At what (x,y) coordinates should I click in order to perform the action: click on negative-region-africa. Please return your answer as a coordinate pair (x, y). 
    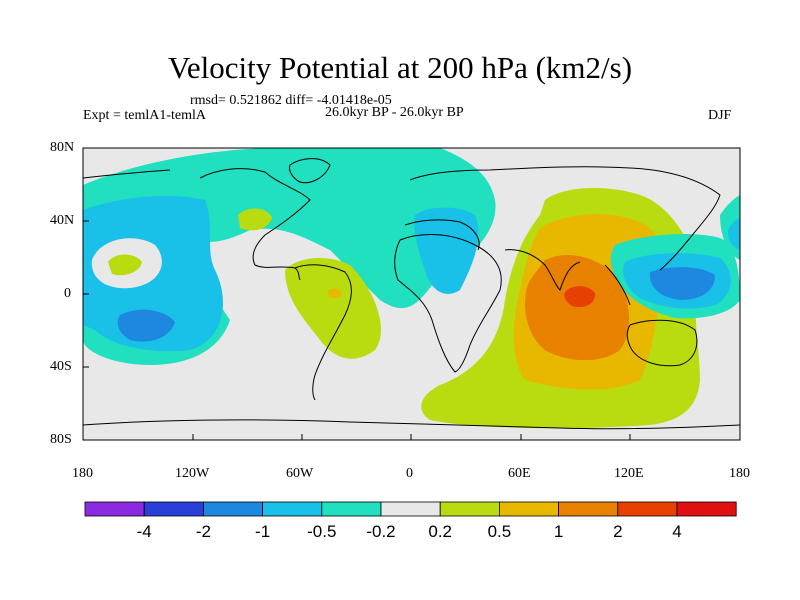
    Looking at the image, I should click on (446, 250).